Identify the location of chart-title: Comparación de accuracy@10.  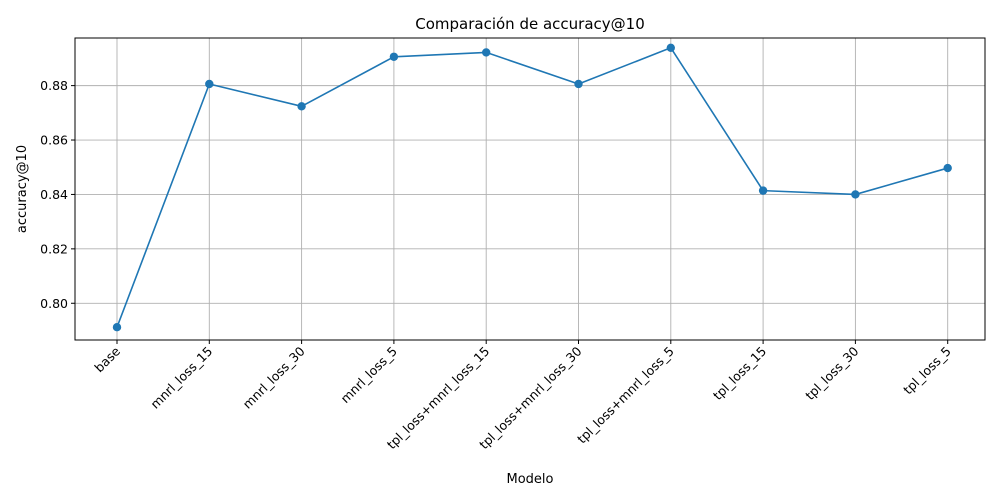
(529, 24).